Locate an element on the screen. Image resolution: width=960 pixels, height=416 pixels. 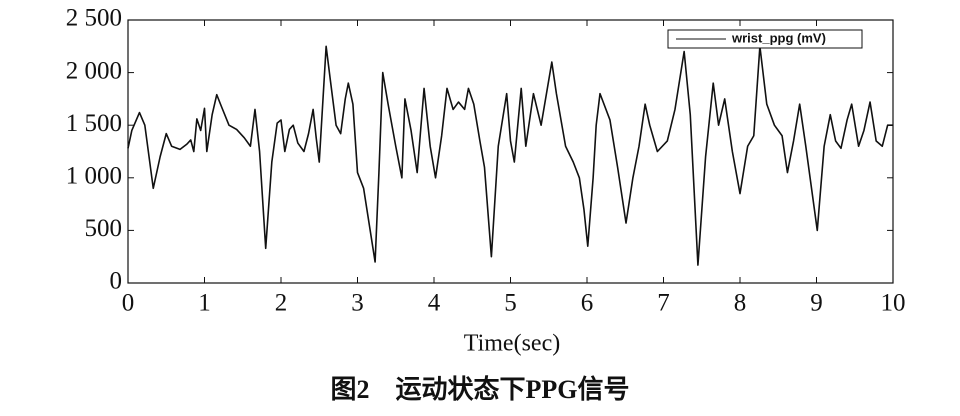
x-tick-label: 10 is located at coordinates (893, 303).